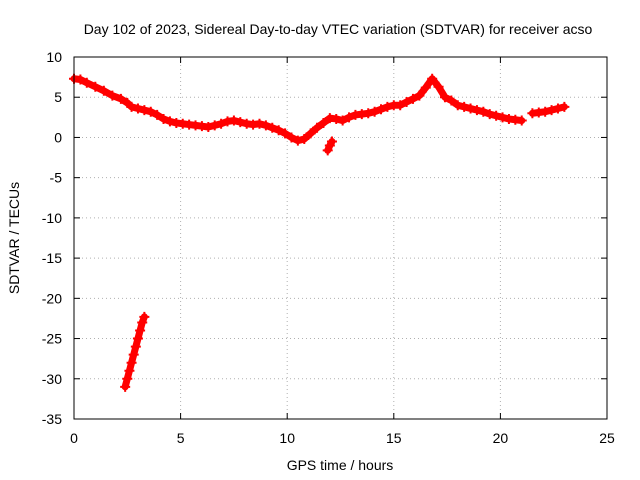  I want to click on y-tick-label: -20, so click(52, 298).